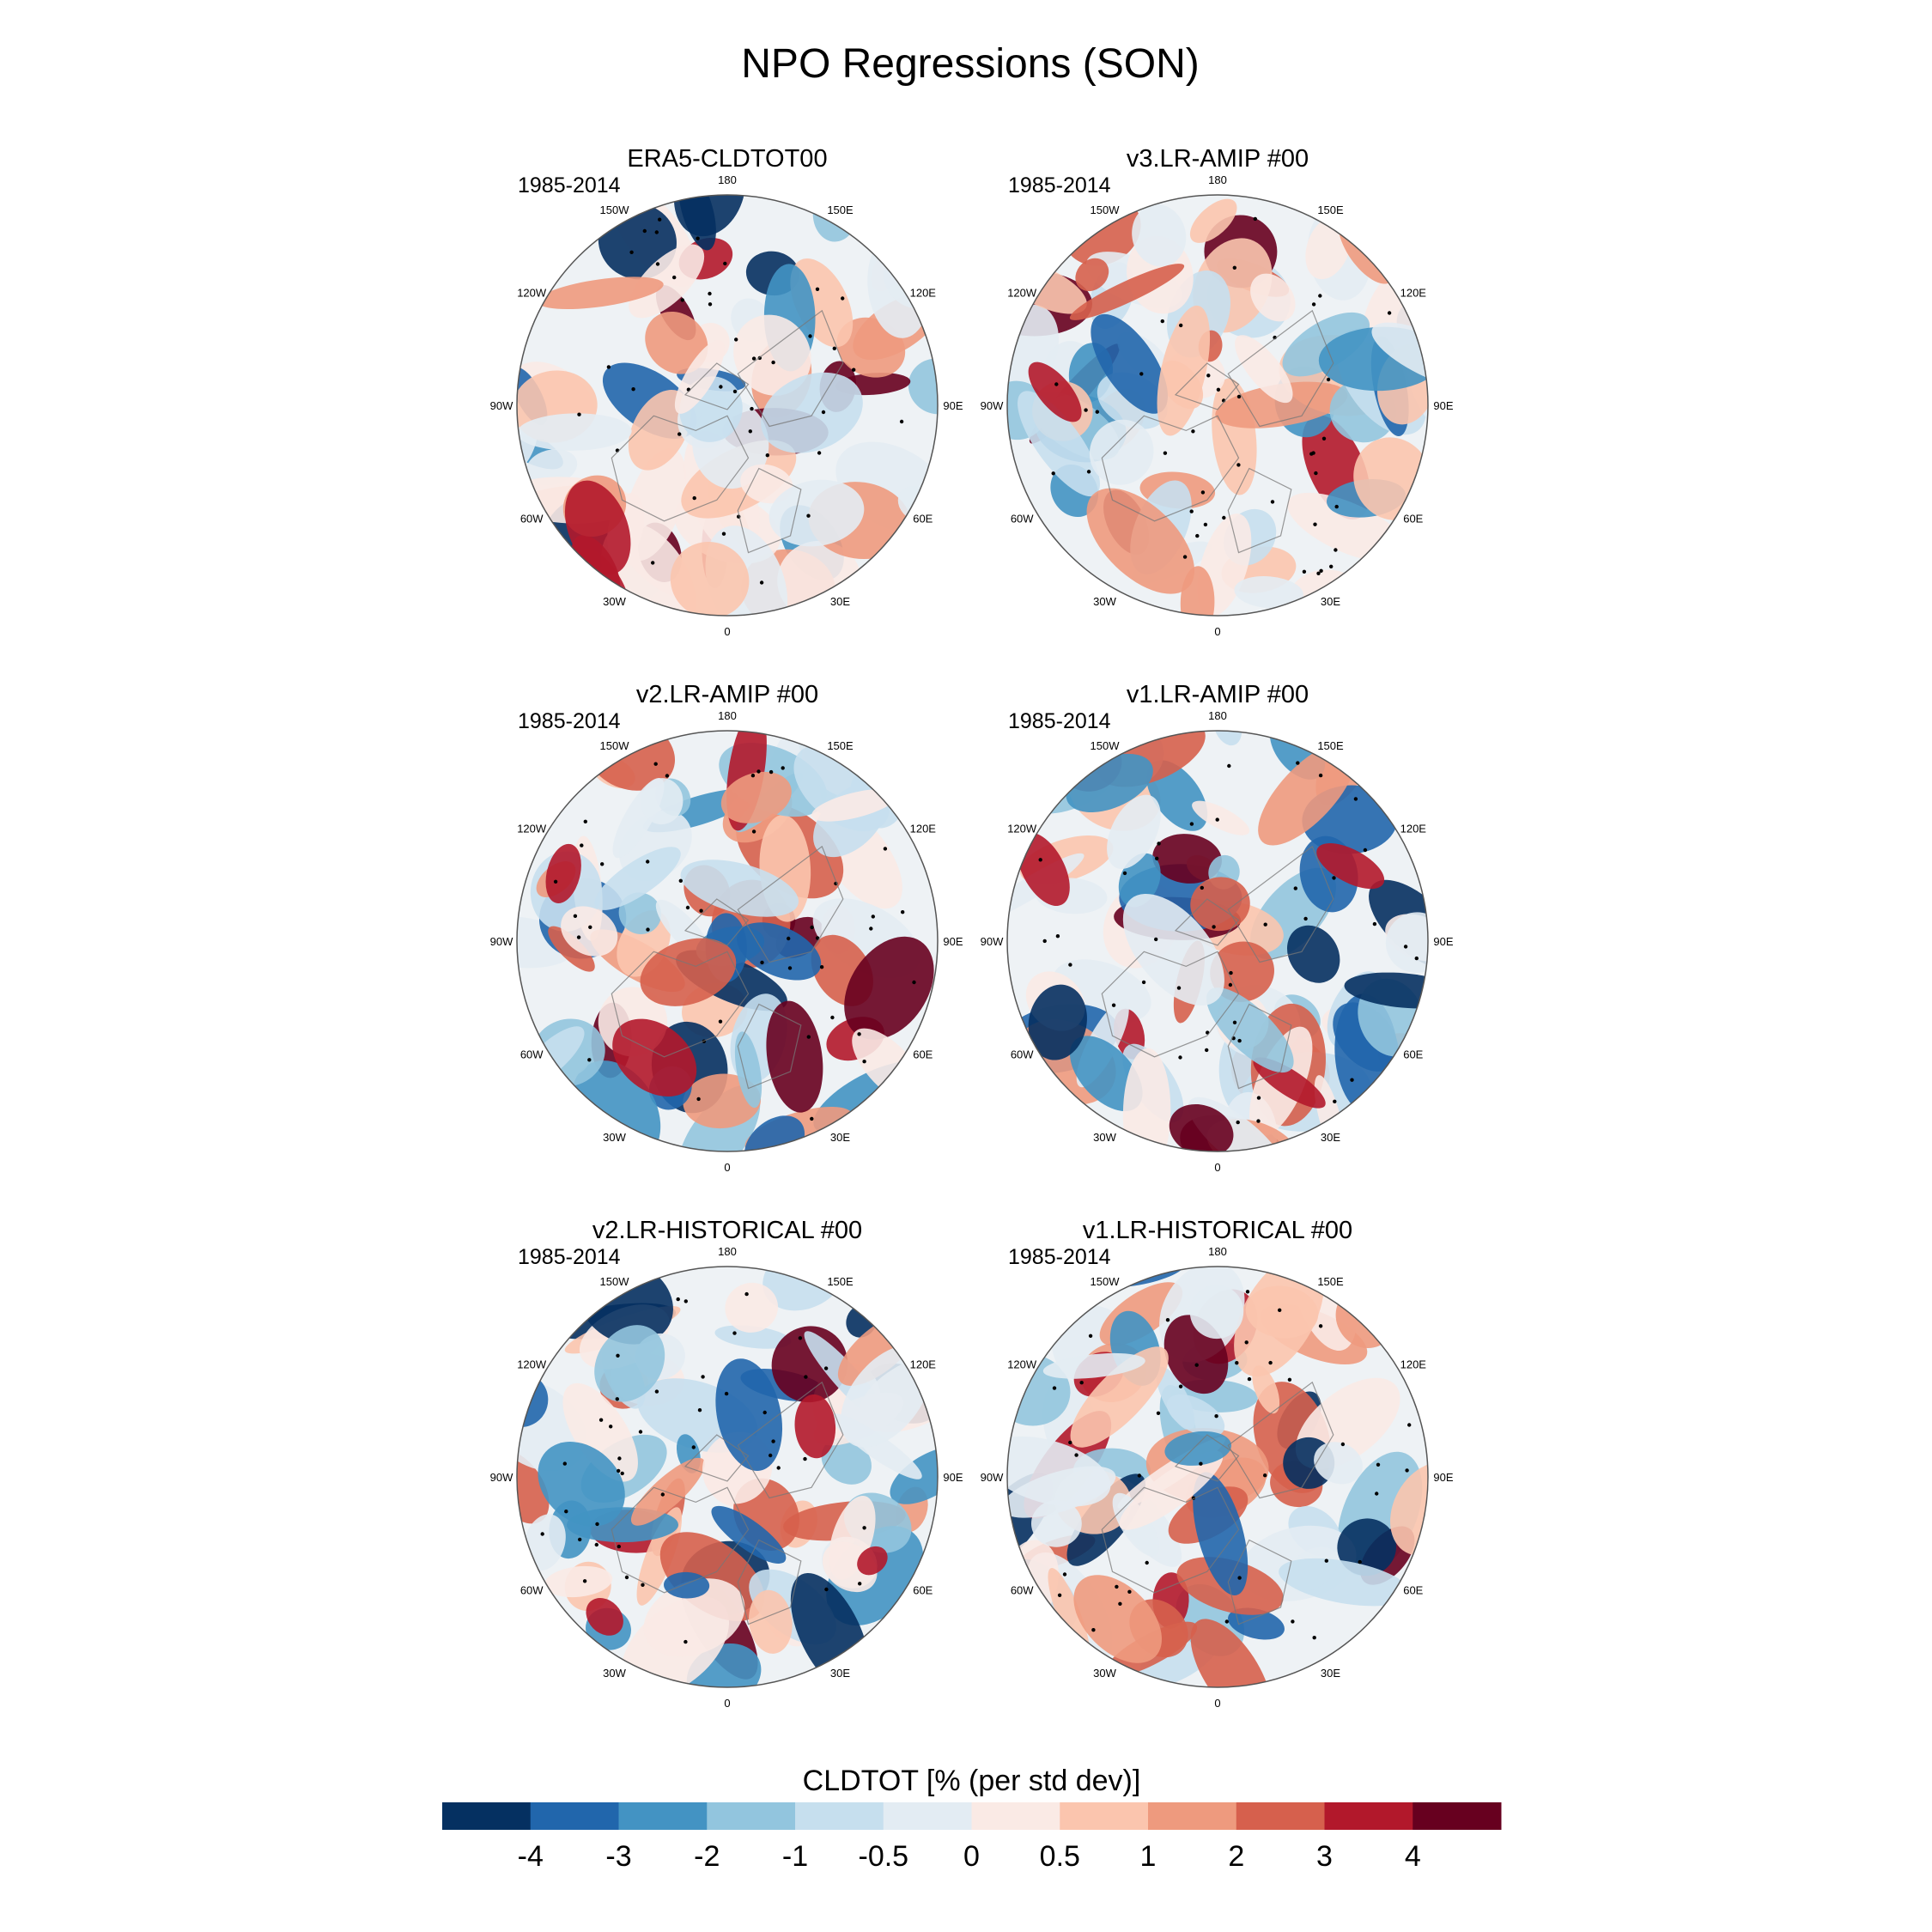 This screenshot has width=1932, height=1932. Describe the element at coordinates (1413, 1857) in the screenshot. I see `colorbar-tick-label: 4` at that location.